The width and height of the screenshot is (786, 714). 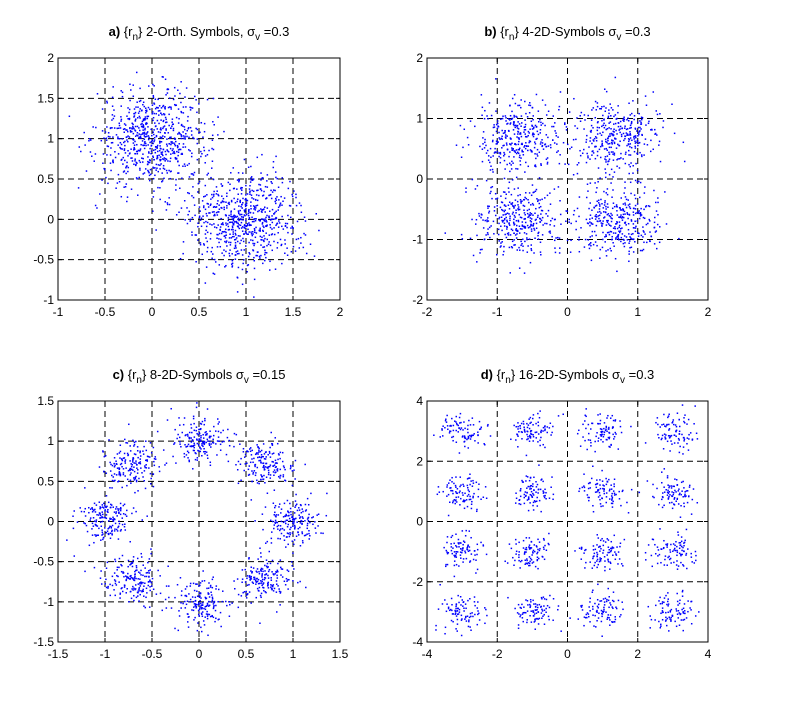 What do you see at coordinates (105, 654) in the screenshot?
I see `c-xtick-label: -1` at bounding box center [105, 654].